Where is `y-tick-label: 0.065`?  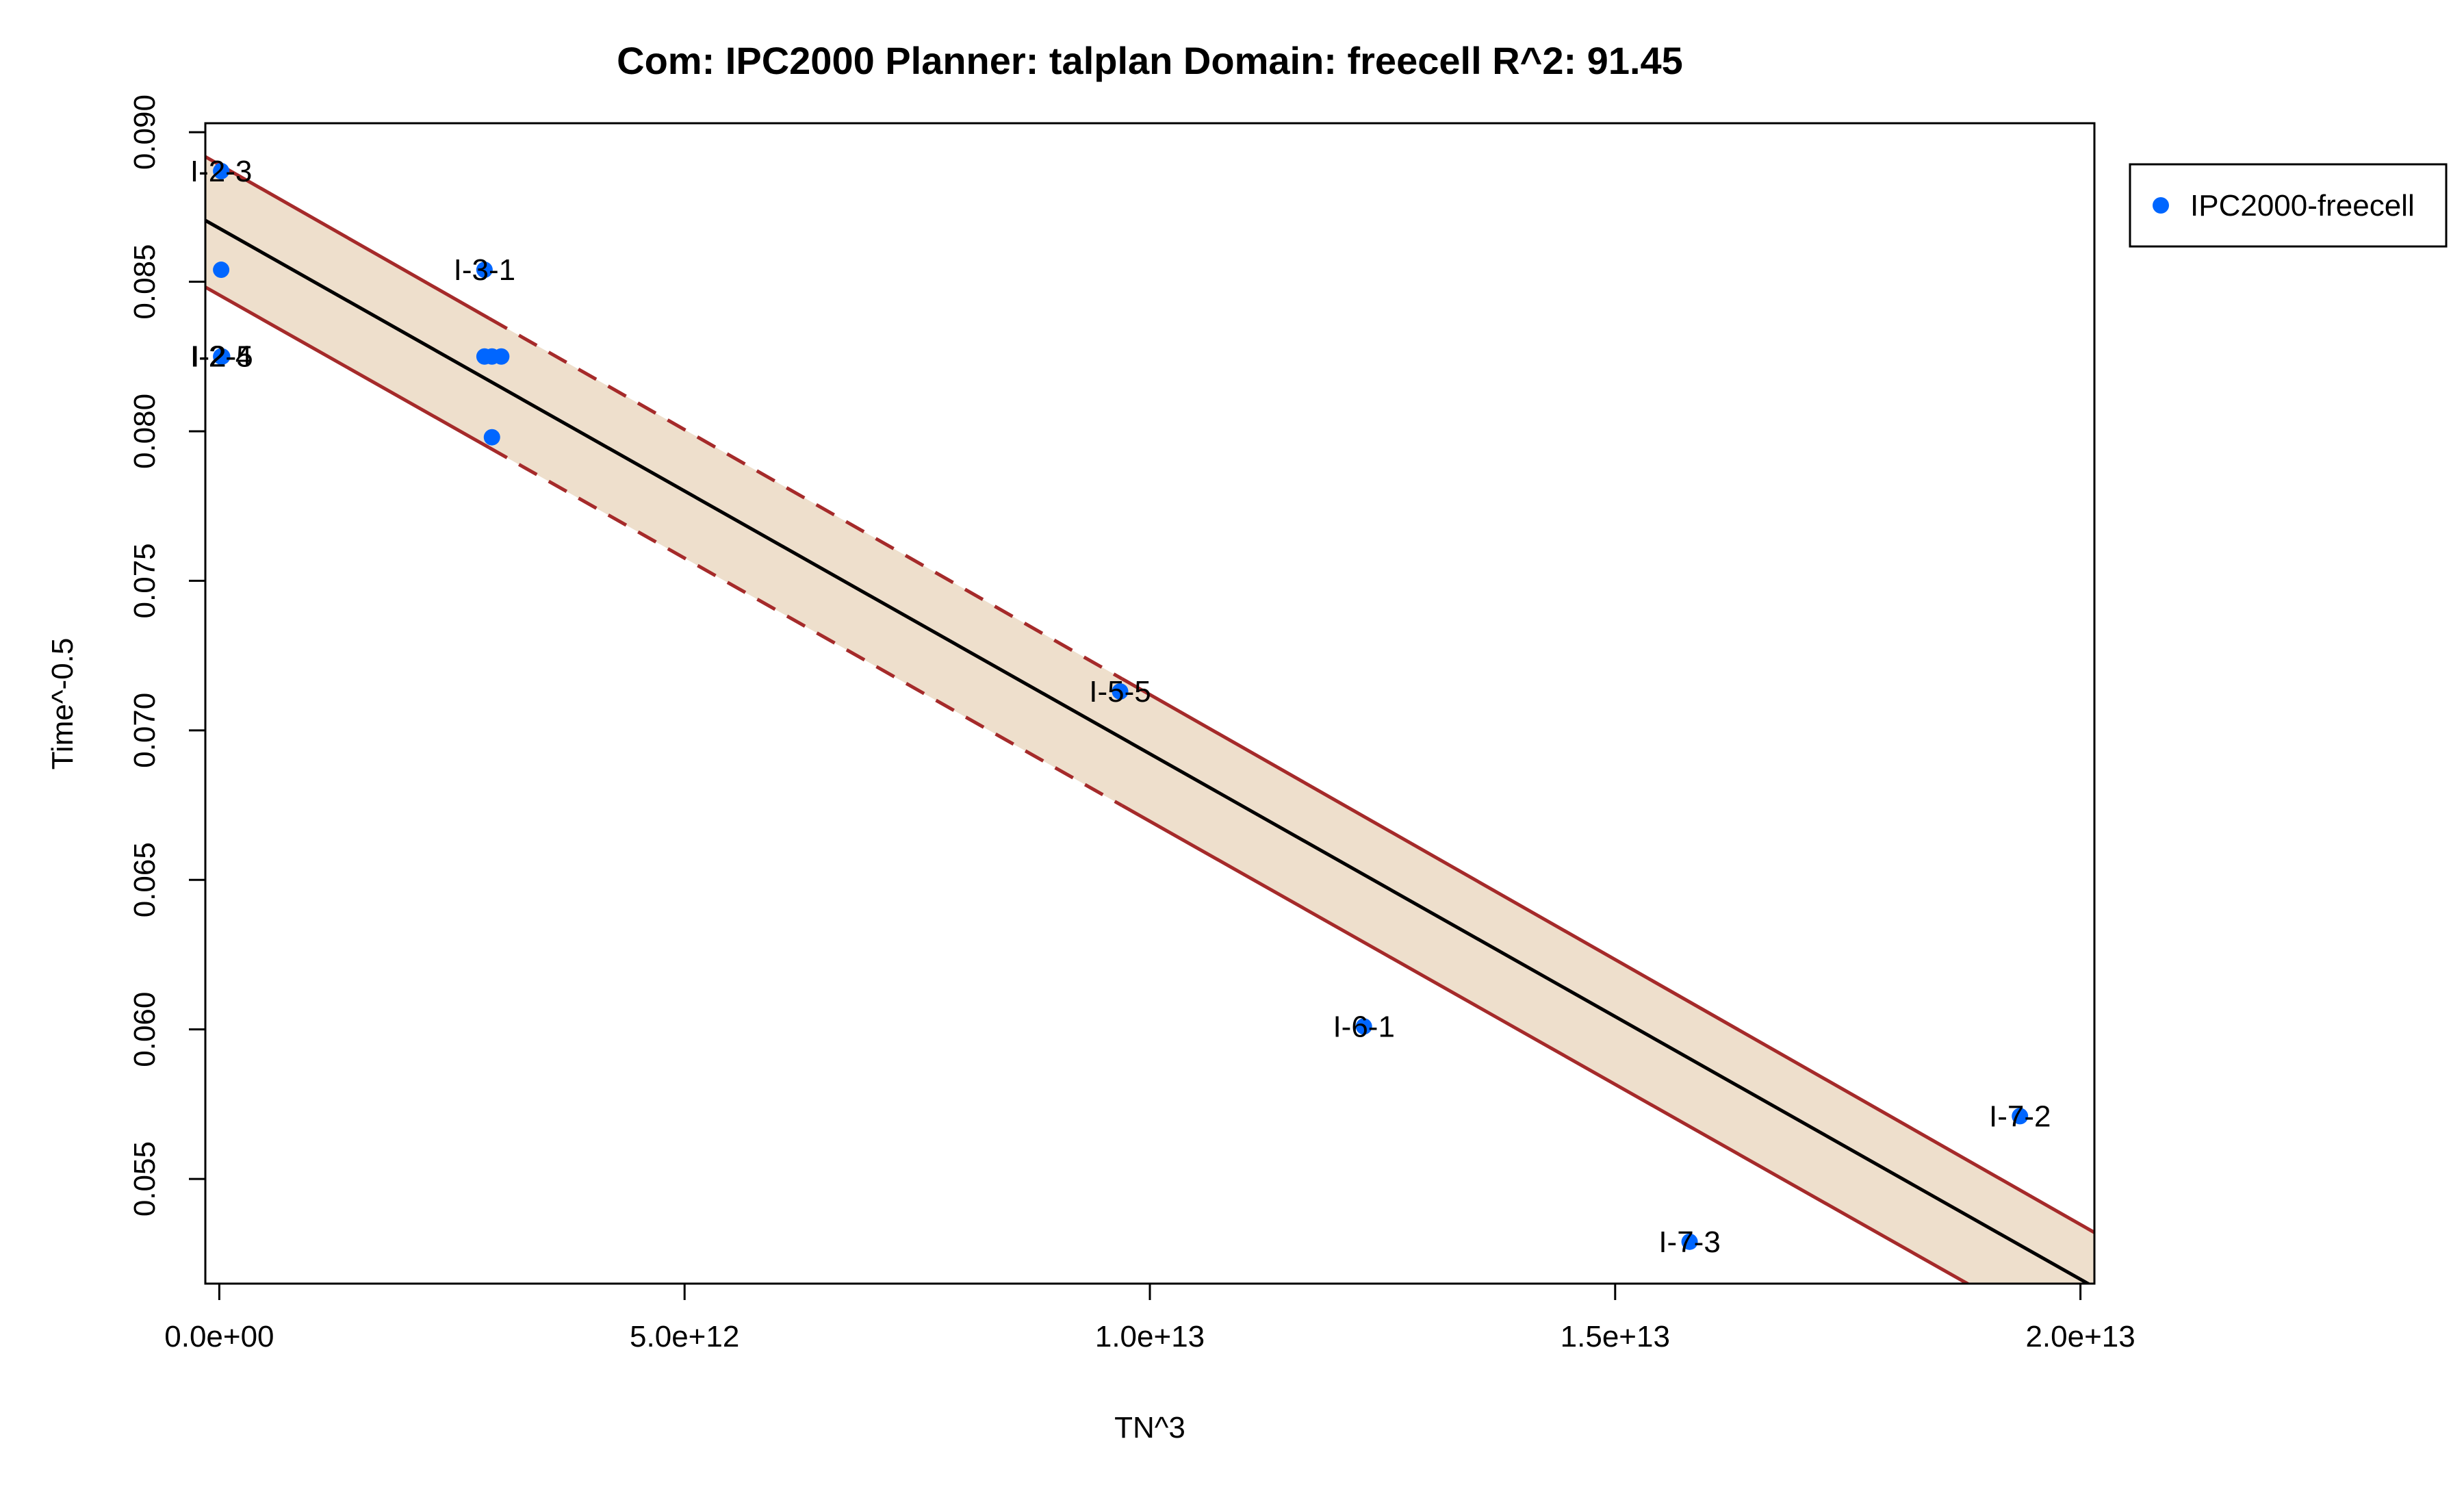
y-tick-label: 0.065 is located at coordinates (145, 879).